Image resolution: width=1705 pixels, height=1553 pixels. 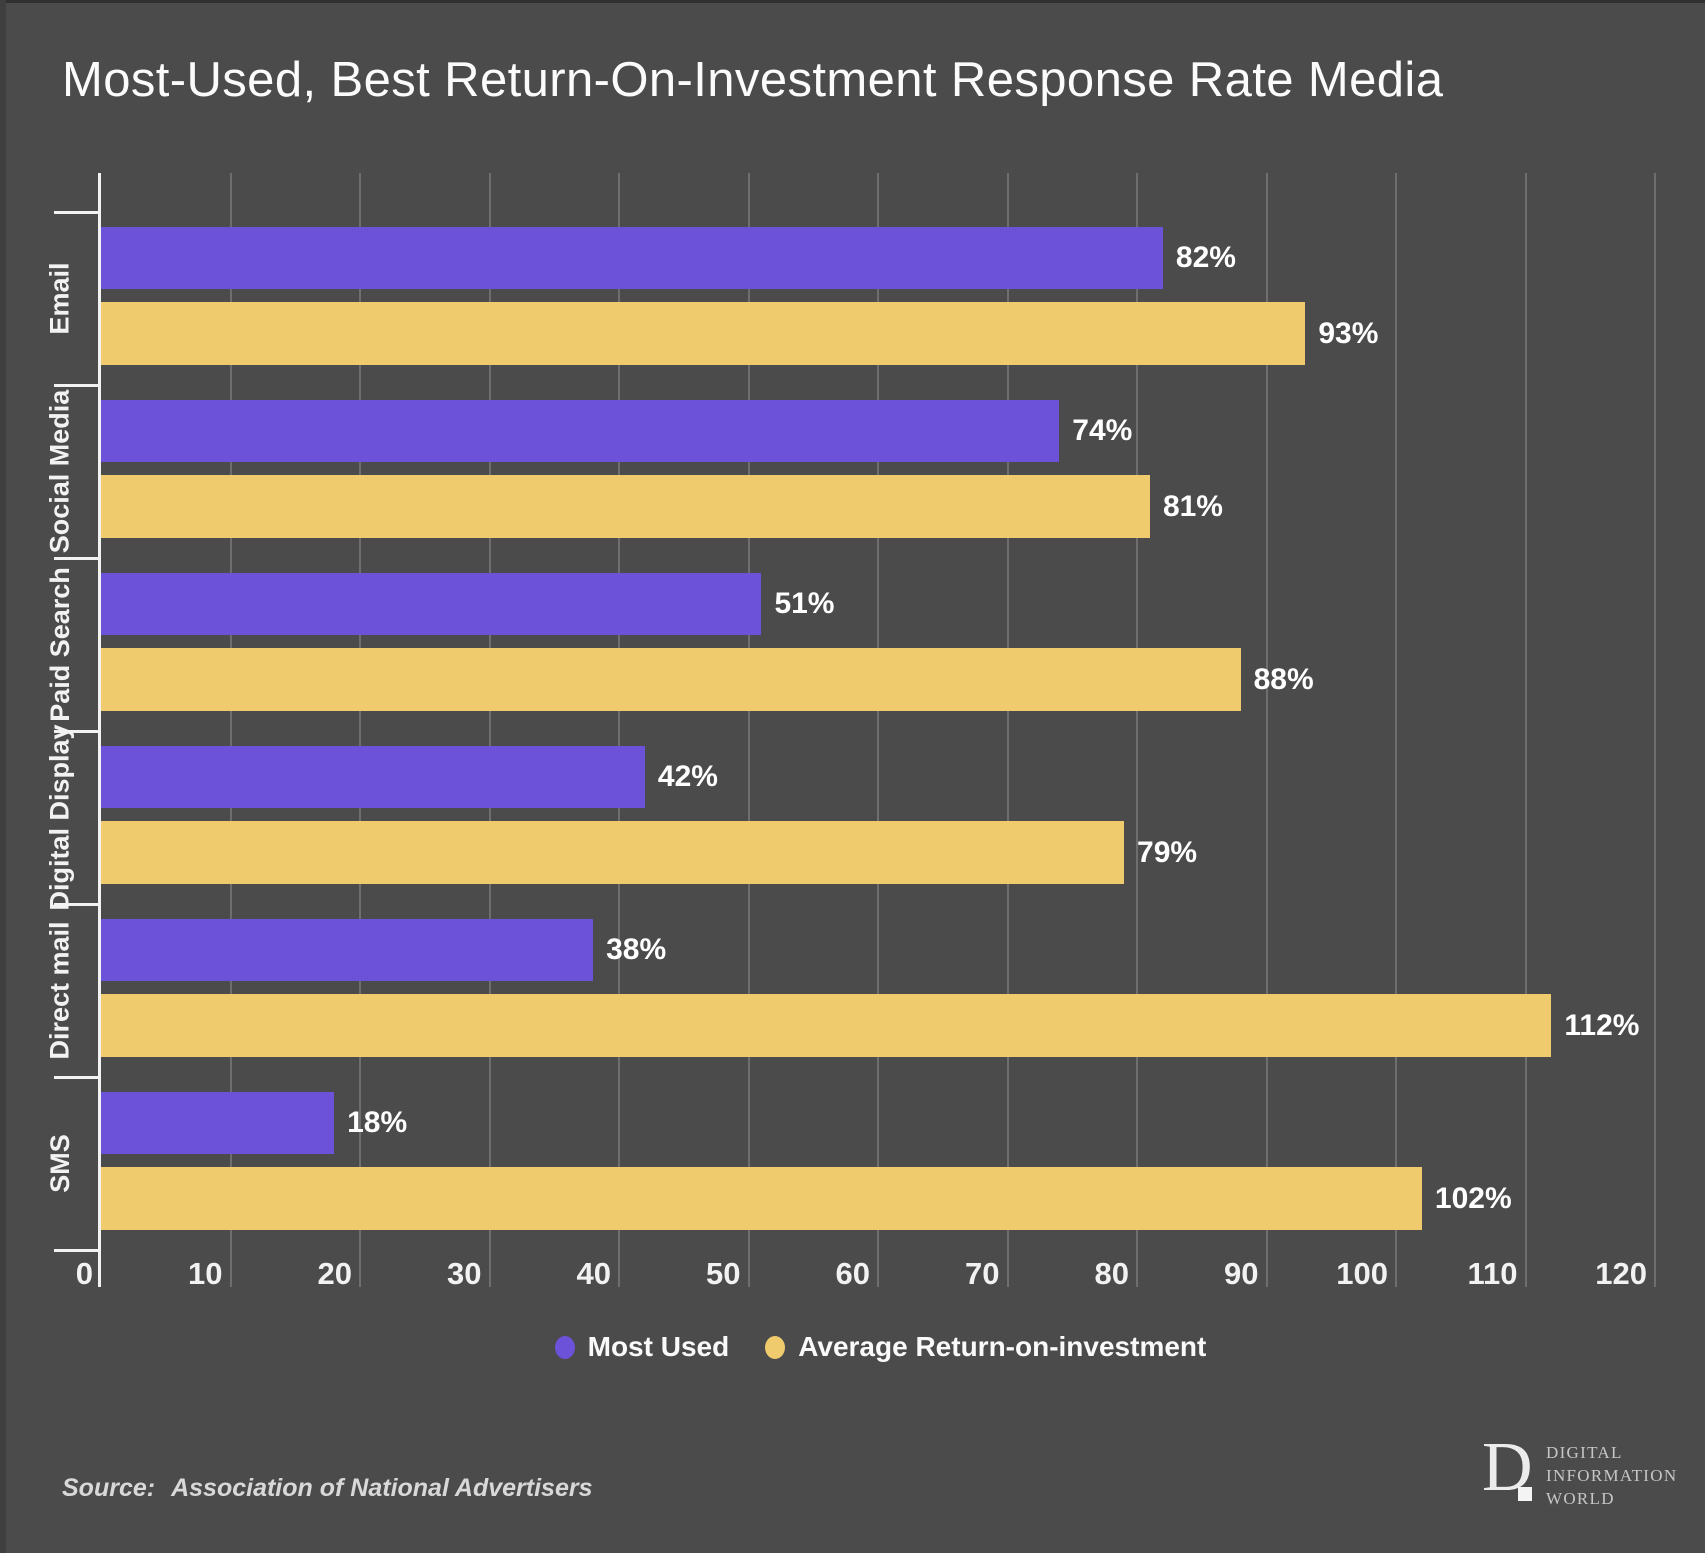 I want to click on x-axis-tick-label: 100, so click(x=1362, y=1273).